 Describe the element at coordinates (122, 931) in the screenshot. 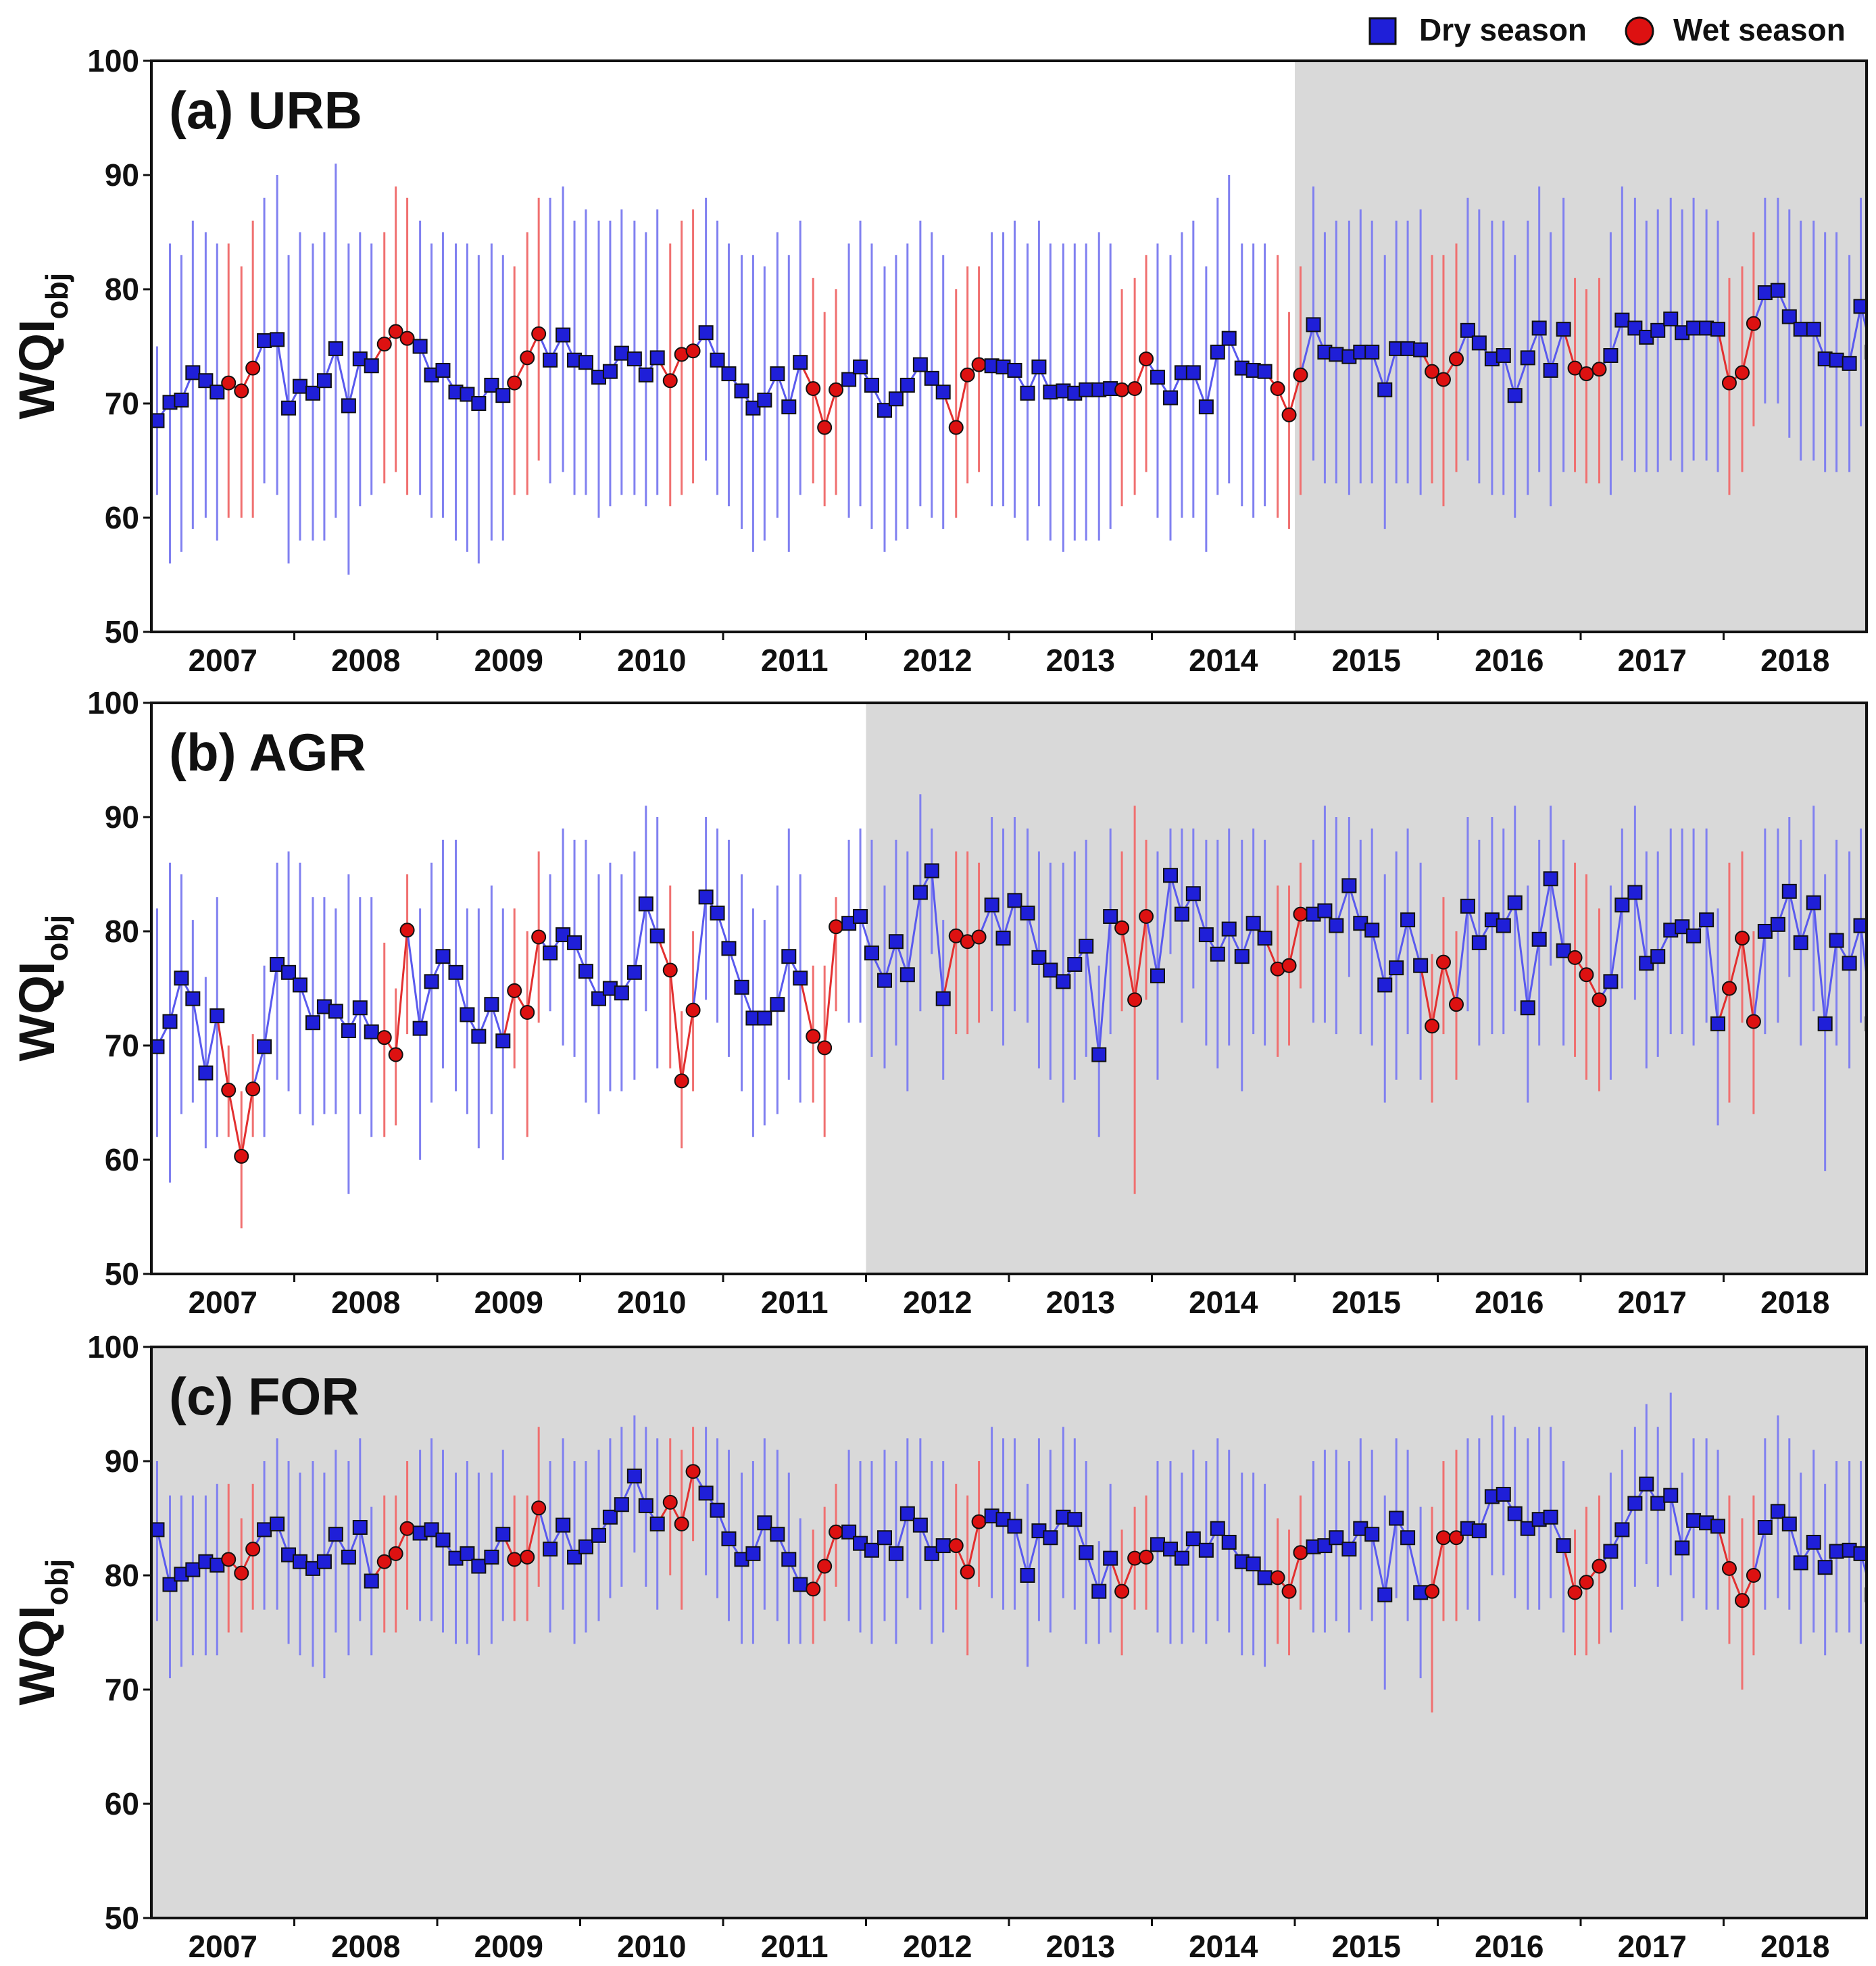

I see `y-tick-label: 80` at that location.